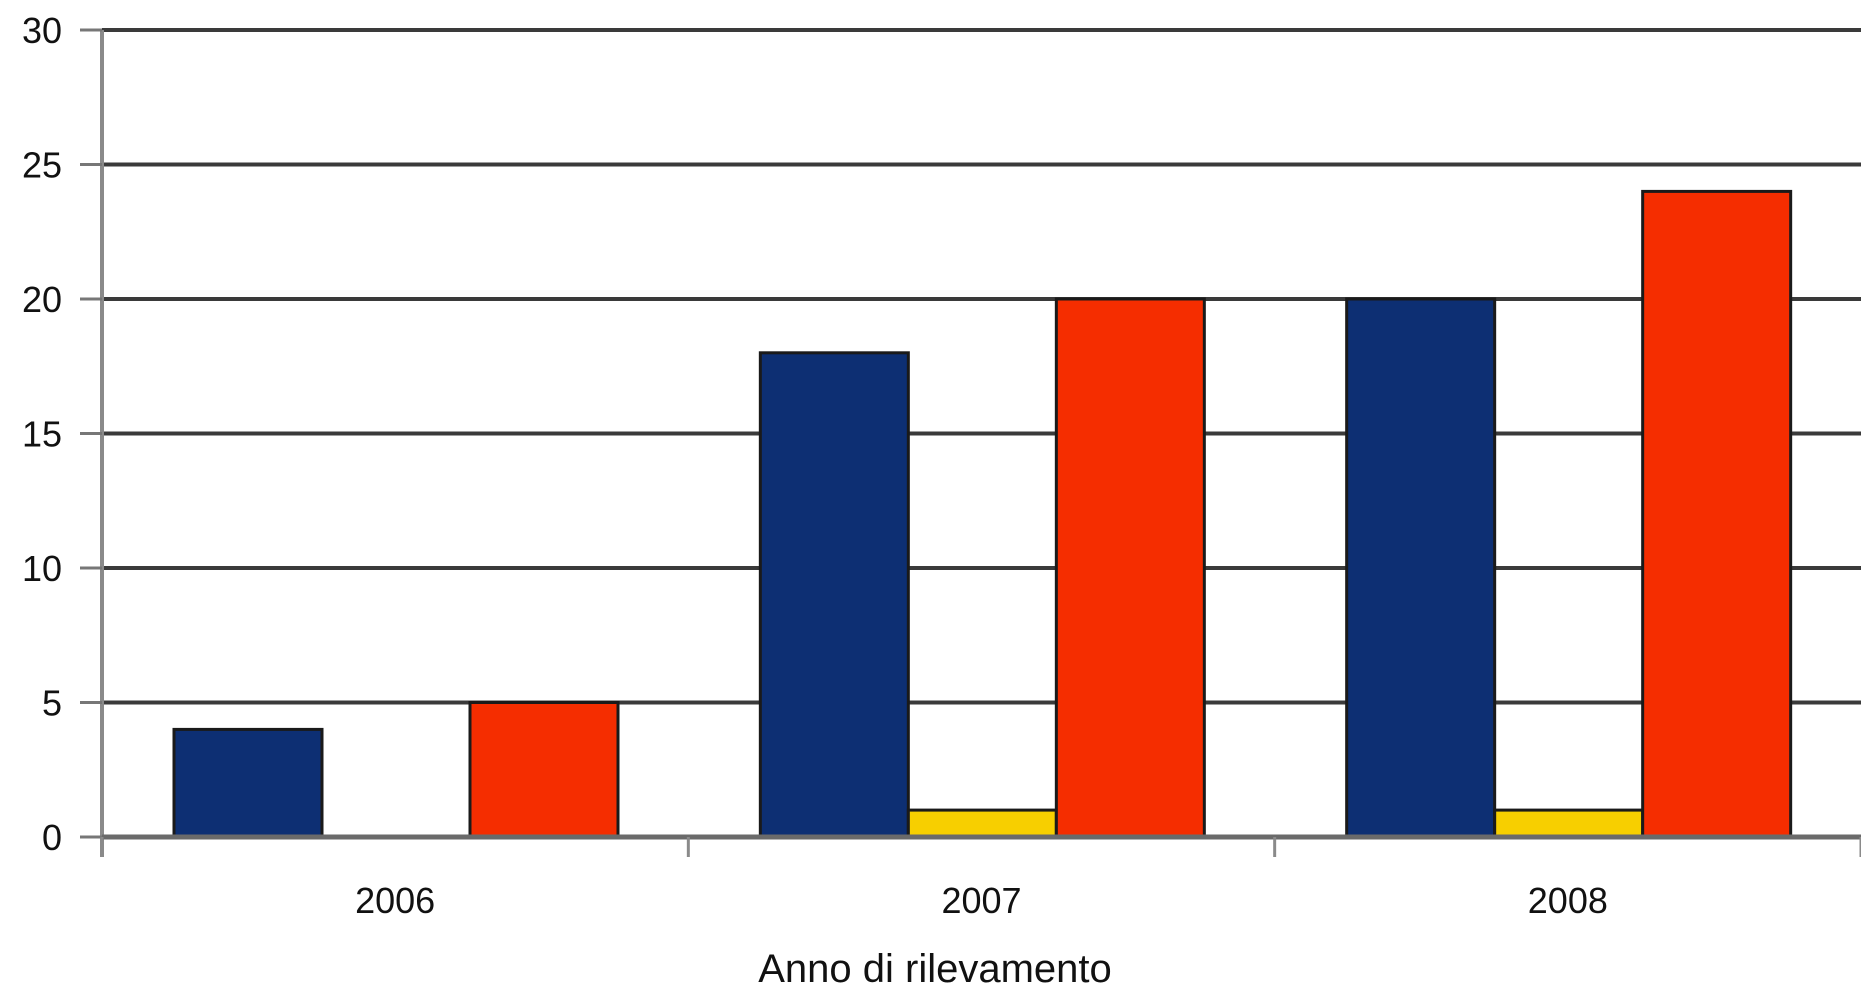 This screenshot has width=1861, height=998. What do you see at coordinates (42, 434) in the screenshot?
I see `y-tick-label: 15` at bounding box center [42, 434].